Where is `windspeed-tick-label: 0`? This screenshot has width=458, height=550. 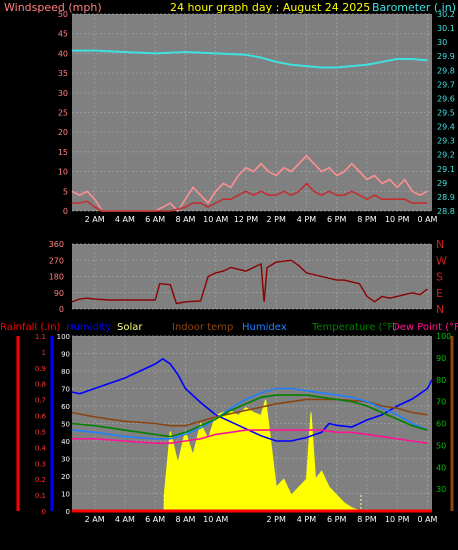 windspeed-tick-label: 0 is located at coordinates (65, 211).